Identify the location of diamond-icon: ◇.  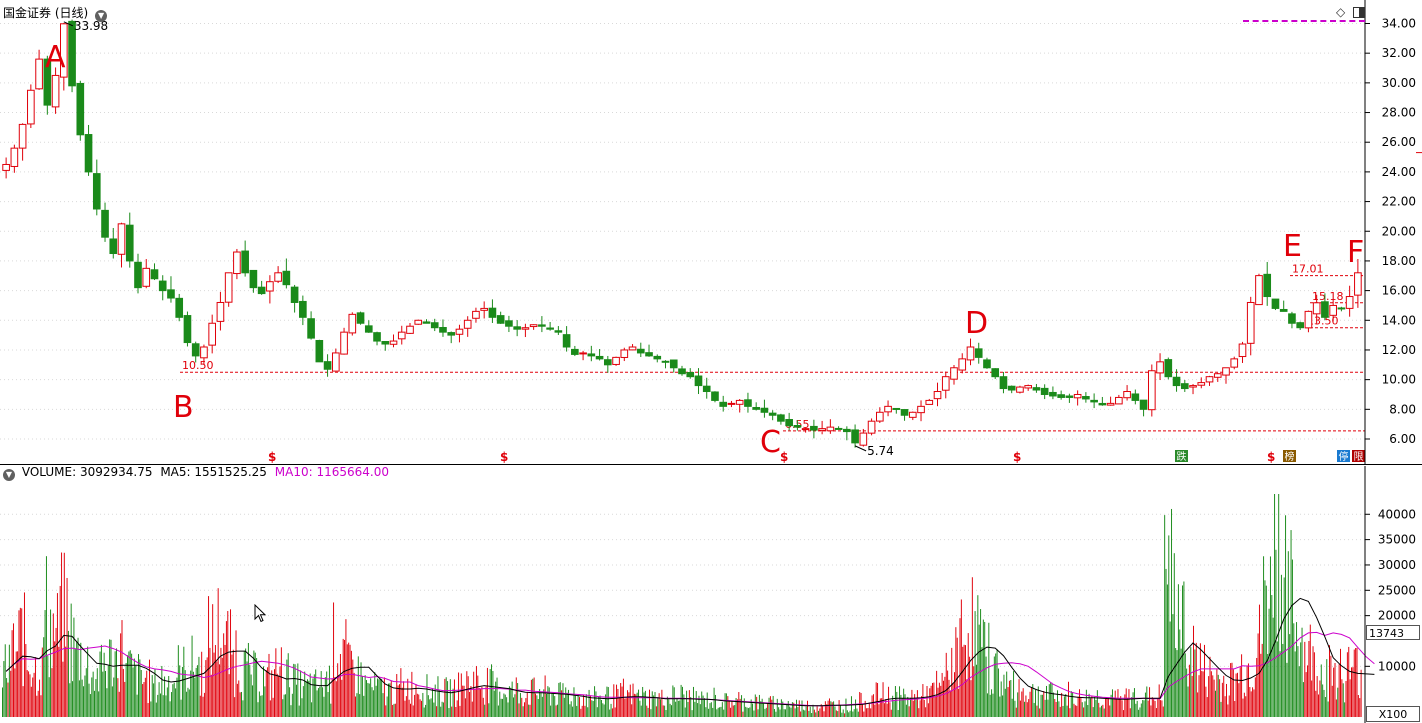
(1341, 12).